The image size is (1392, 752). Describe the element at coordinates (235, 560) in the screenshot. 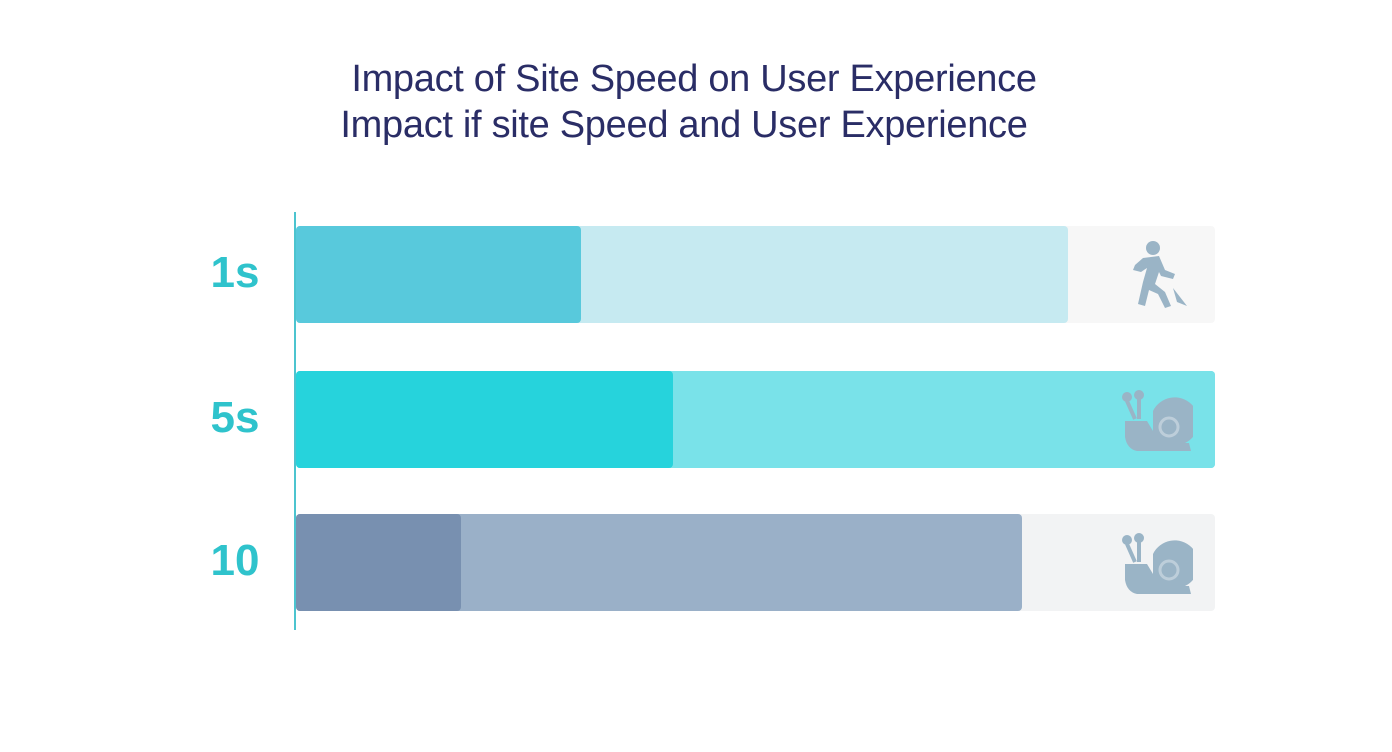

I see `row-label: 10` at that location.